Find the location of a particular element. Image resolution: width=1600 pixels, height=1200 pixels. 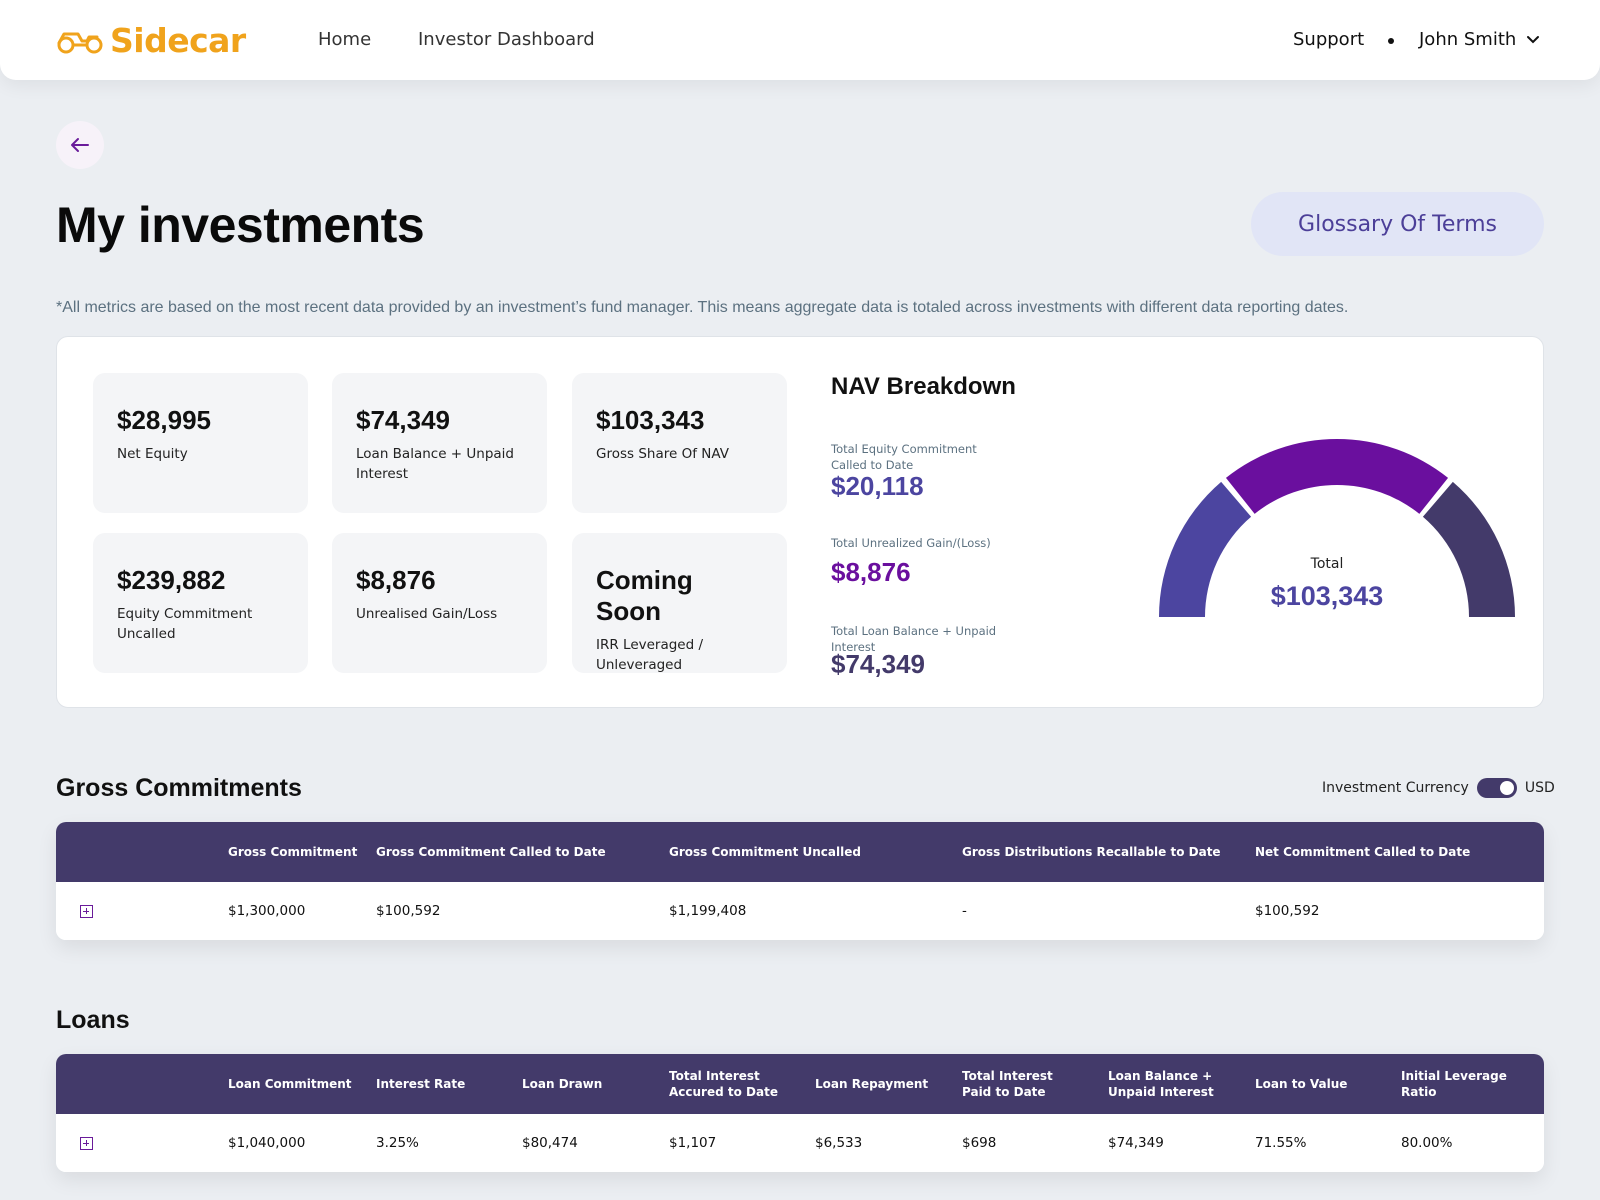

table-cell: $1,300,000 is located at coordinates (267, 911).